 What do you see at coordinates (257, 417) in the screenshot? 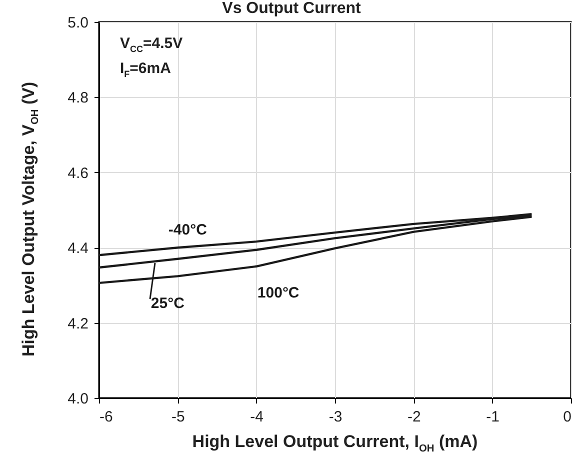
I see `x-tick-label: -4` at bounding box center [257, 417].